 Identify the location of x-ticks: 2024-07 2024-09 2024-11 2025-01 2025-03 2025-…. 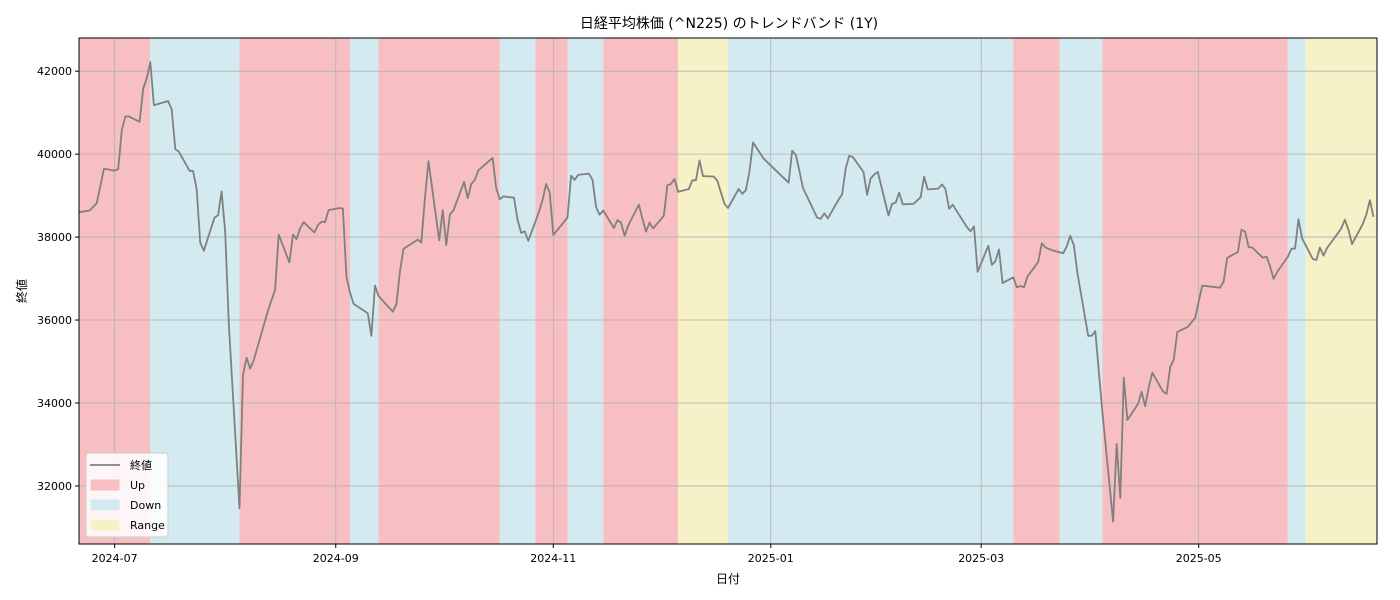
(657, 554).